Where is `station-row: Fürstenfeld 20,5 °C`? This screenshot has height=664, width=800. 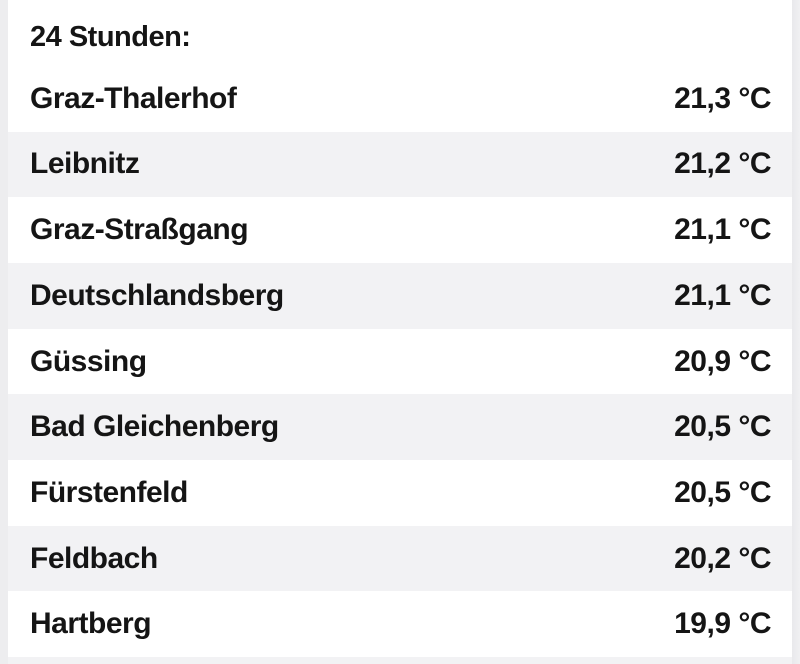
station-row: Fürstenfeld 20,5 °C is located at coordinates (400, 493).